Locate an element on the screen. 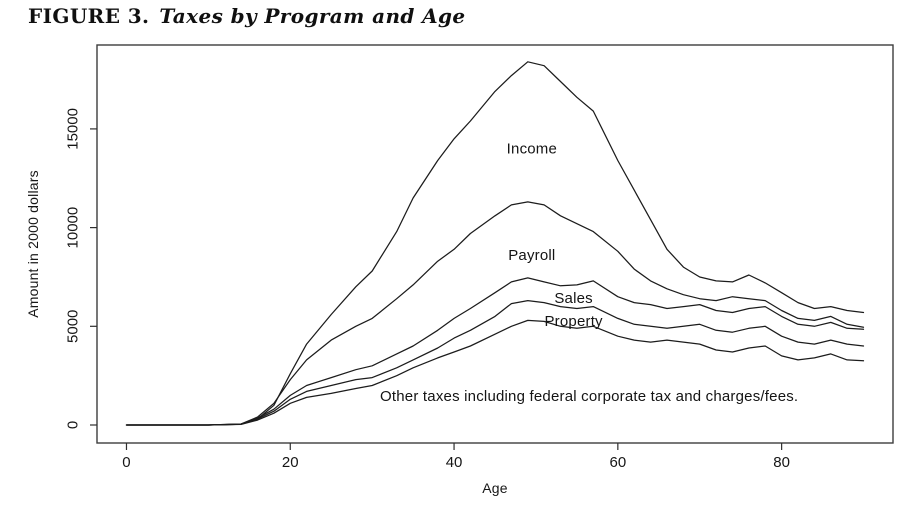  y-tick-label-15000: 15000 is located at coordinates (72, 129).